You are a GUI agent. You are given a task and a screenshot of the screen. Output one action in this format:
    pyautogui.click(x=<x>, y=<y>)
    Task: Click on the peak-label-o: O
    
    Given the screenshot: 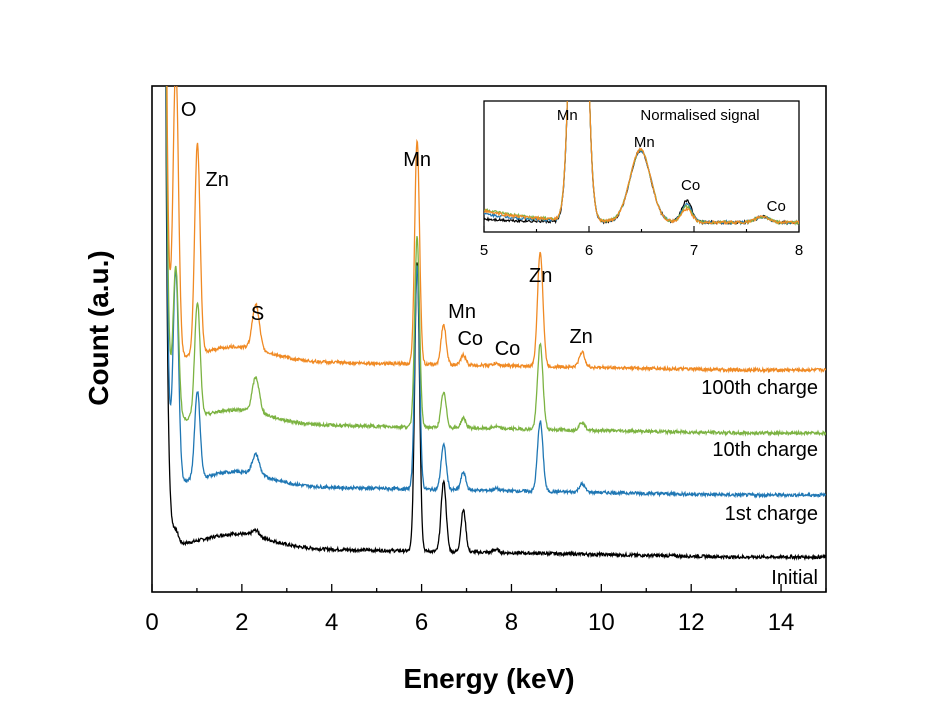 What is the action you would take?
    pyautogui.click(x=189, y=110)
    